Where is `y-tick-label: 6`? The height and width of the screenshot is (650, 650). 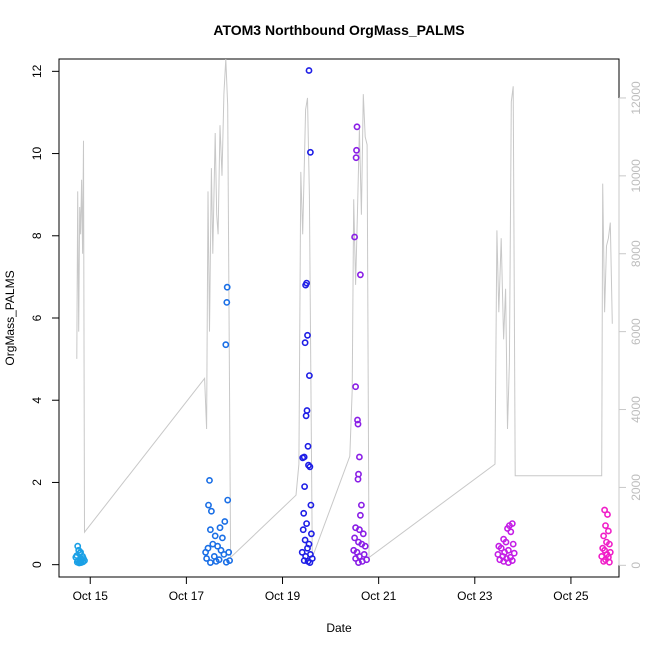 y-tick-label: 6 is located at coordinates (37, 317).